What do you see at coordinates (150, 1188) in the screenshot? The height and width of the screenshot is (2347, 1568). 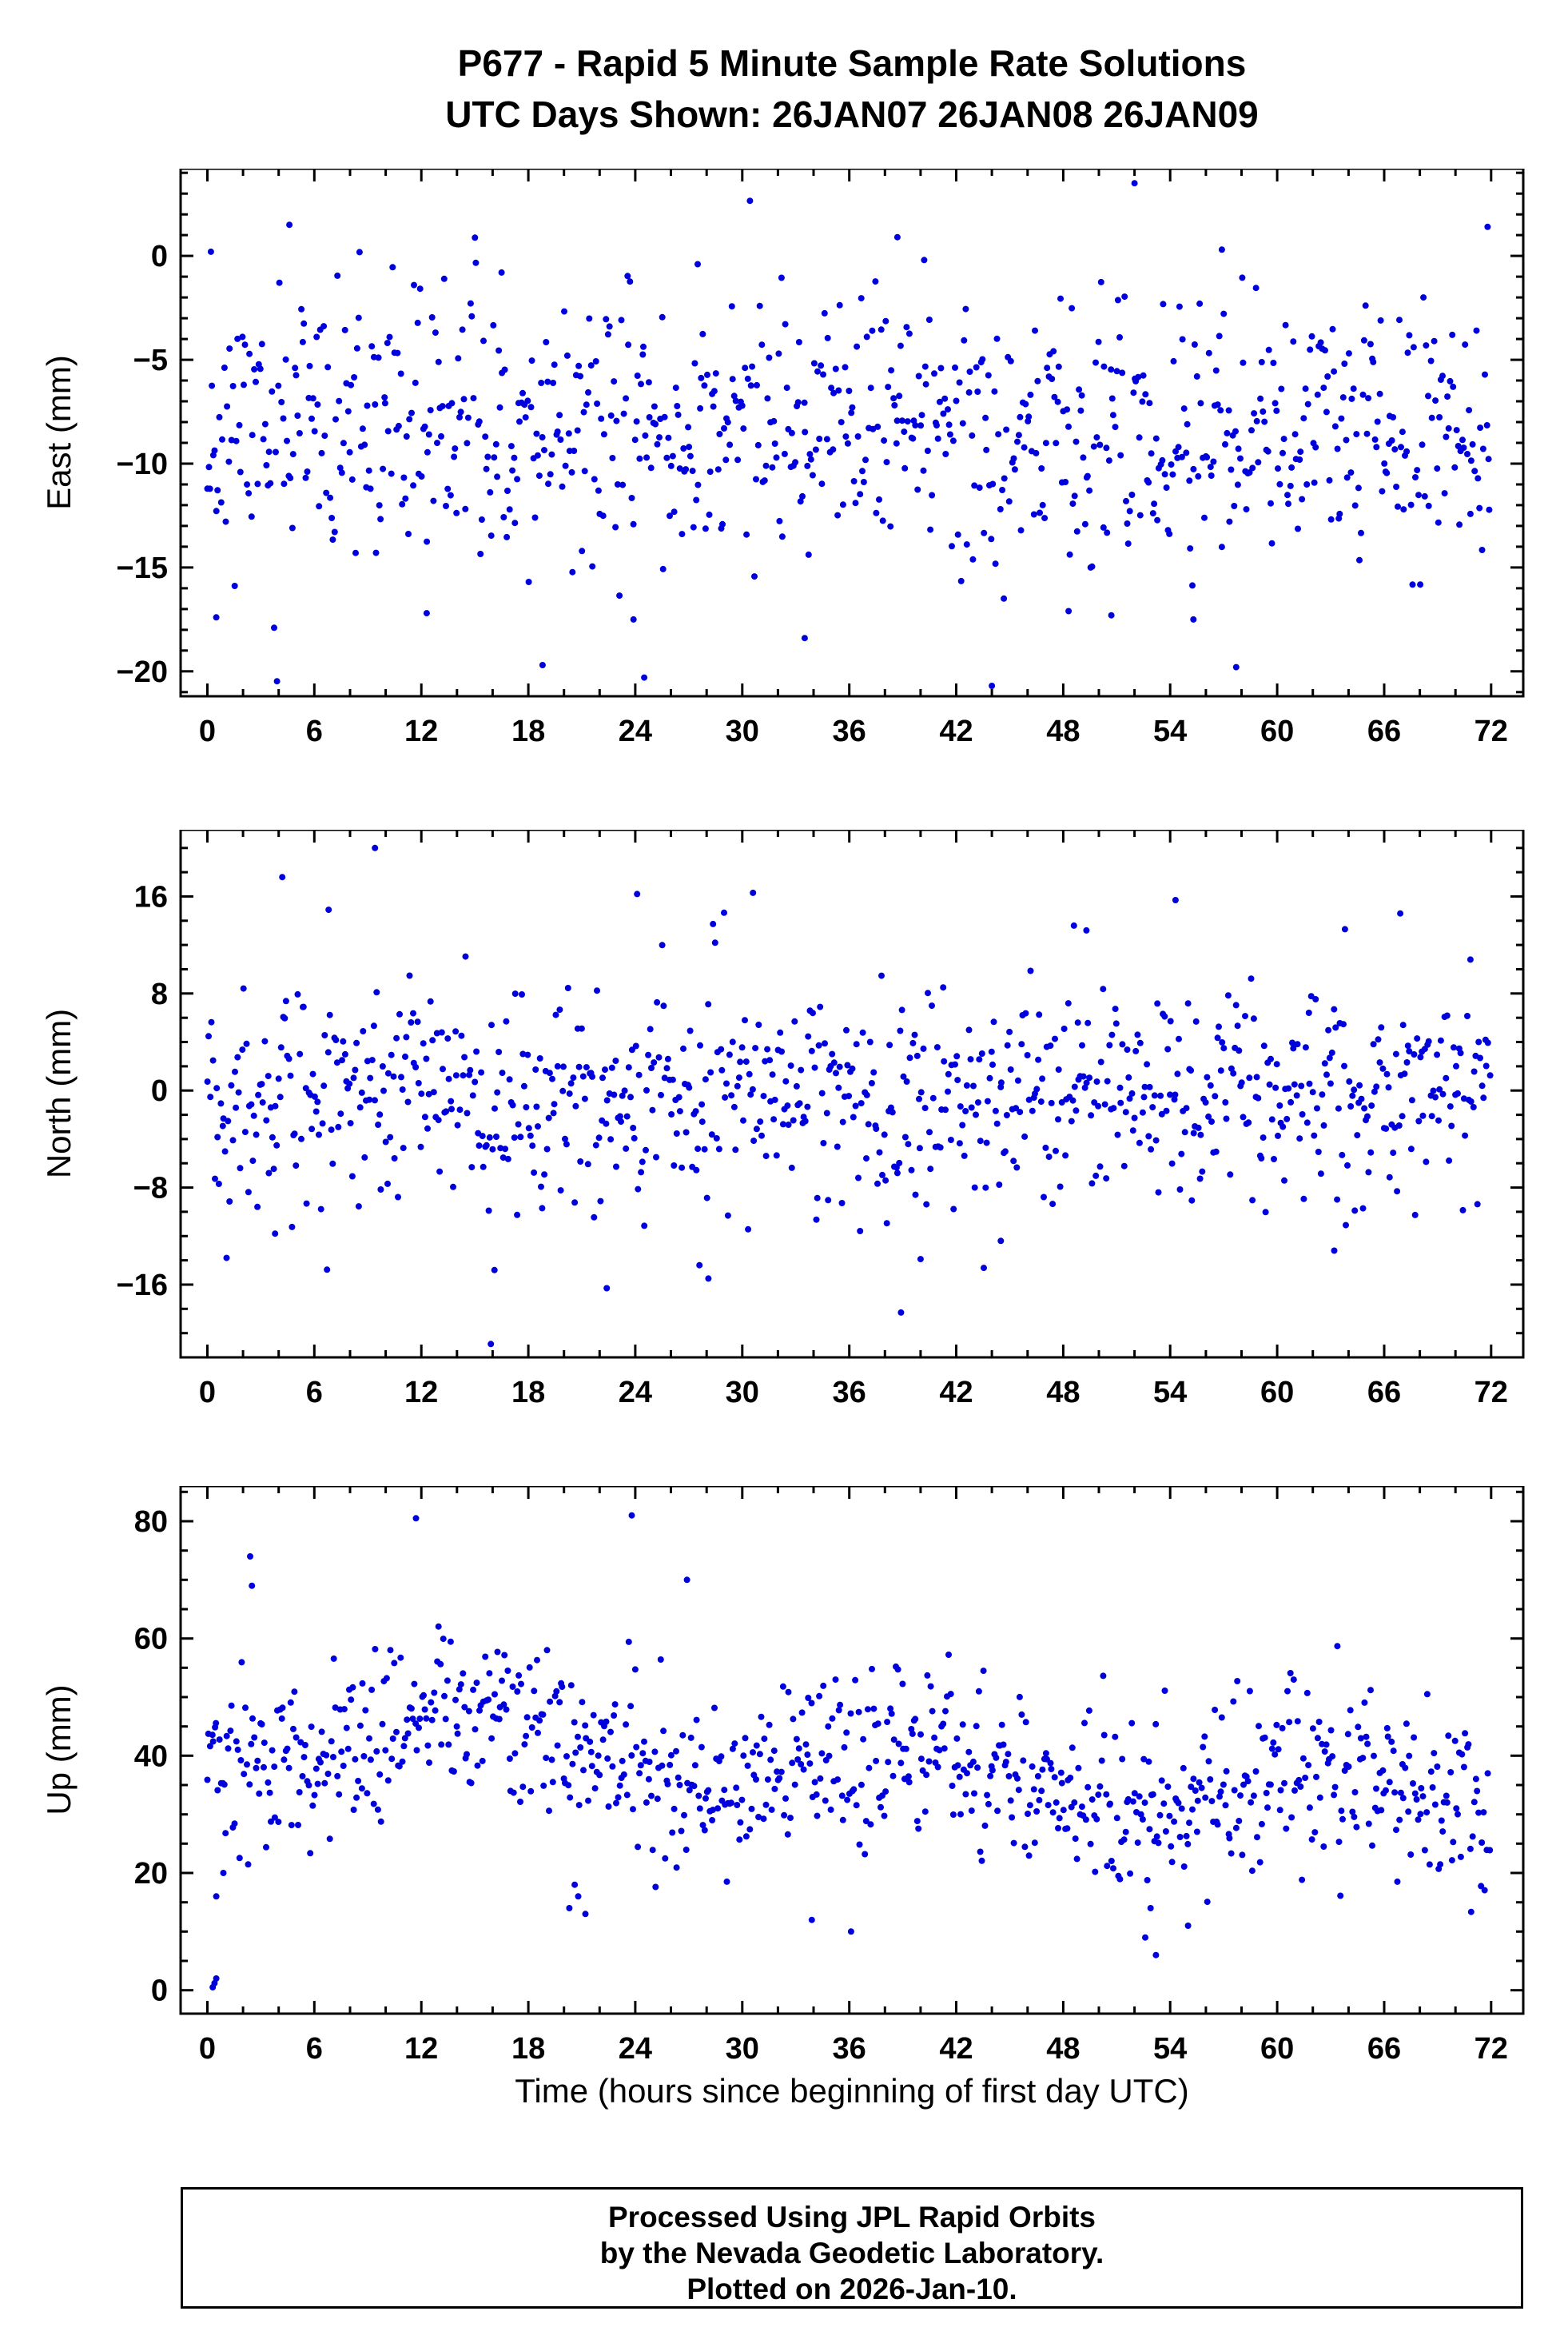 I see `svg-text: −8` at bounding box center [150, 1188].